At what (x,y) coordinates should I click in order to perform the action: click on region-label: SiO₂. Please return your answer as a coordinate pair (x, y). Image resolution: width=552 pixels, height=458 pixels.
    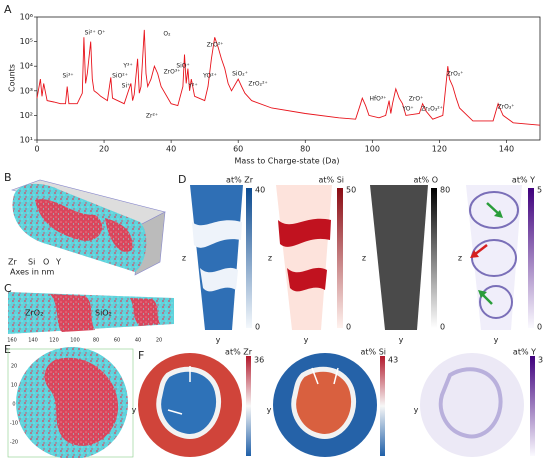
    Looking at the image, I should click on (103, 313).